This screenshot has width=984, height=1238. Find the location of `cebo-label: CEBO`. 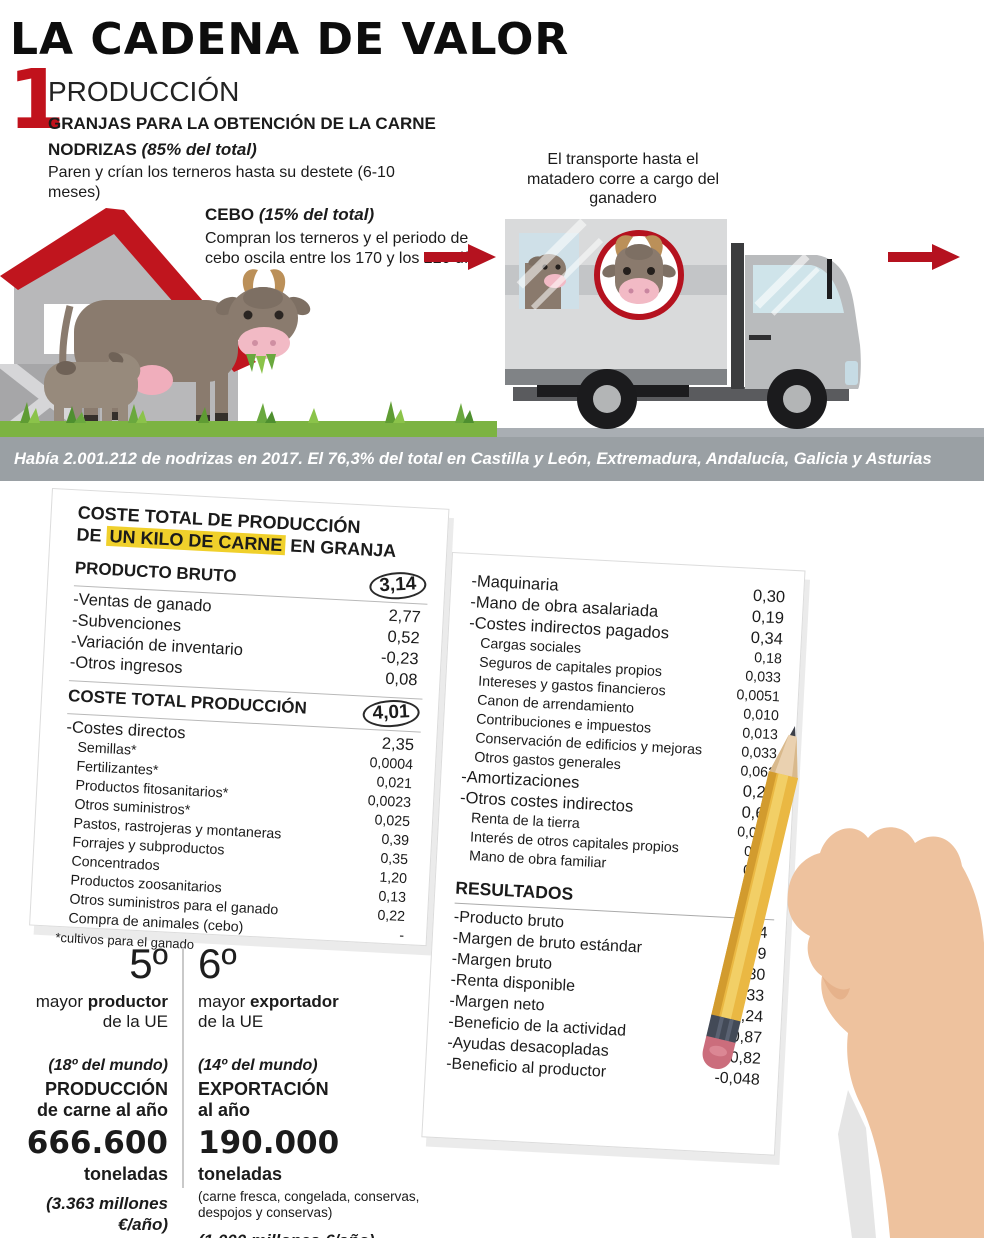

cebo-label: CEBO is located at coordinates (230, 214).